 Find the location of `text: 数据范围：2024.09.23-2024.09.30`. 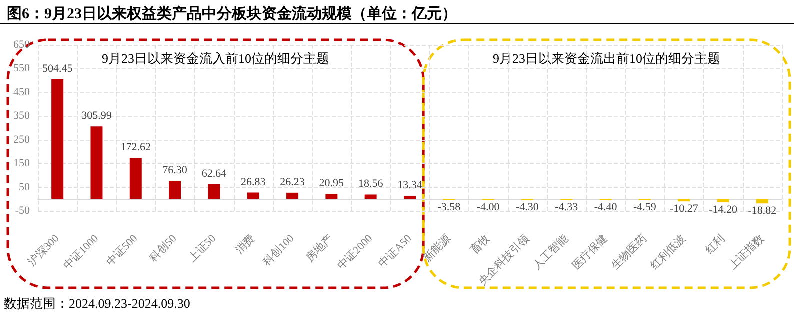

text: 数据范围：2024.09.23-2024.09.30 is located at coordinates (97, 303).